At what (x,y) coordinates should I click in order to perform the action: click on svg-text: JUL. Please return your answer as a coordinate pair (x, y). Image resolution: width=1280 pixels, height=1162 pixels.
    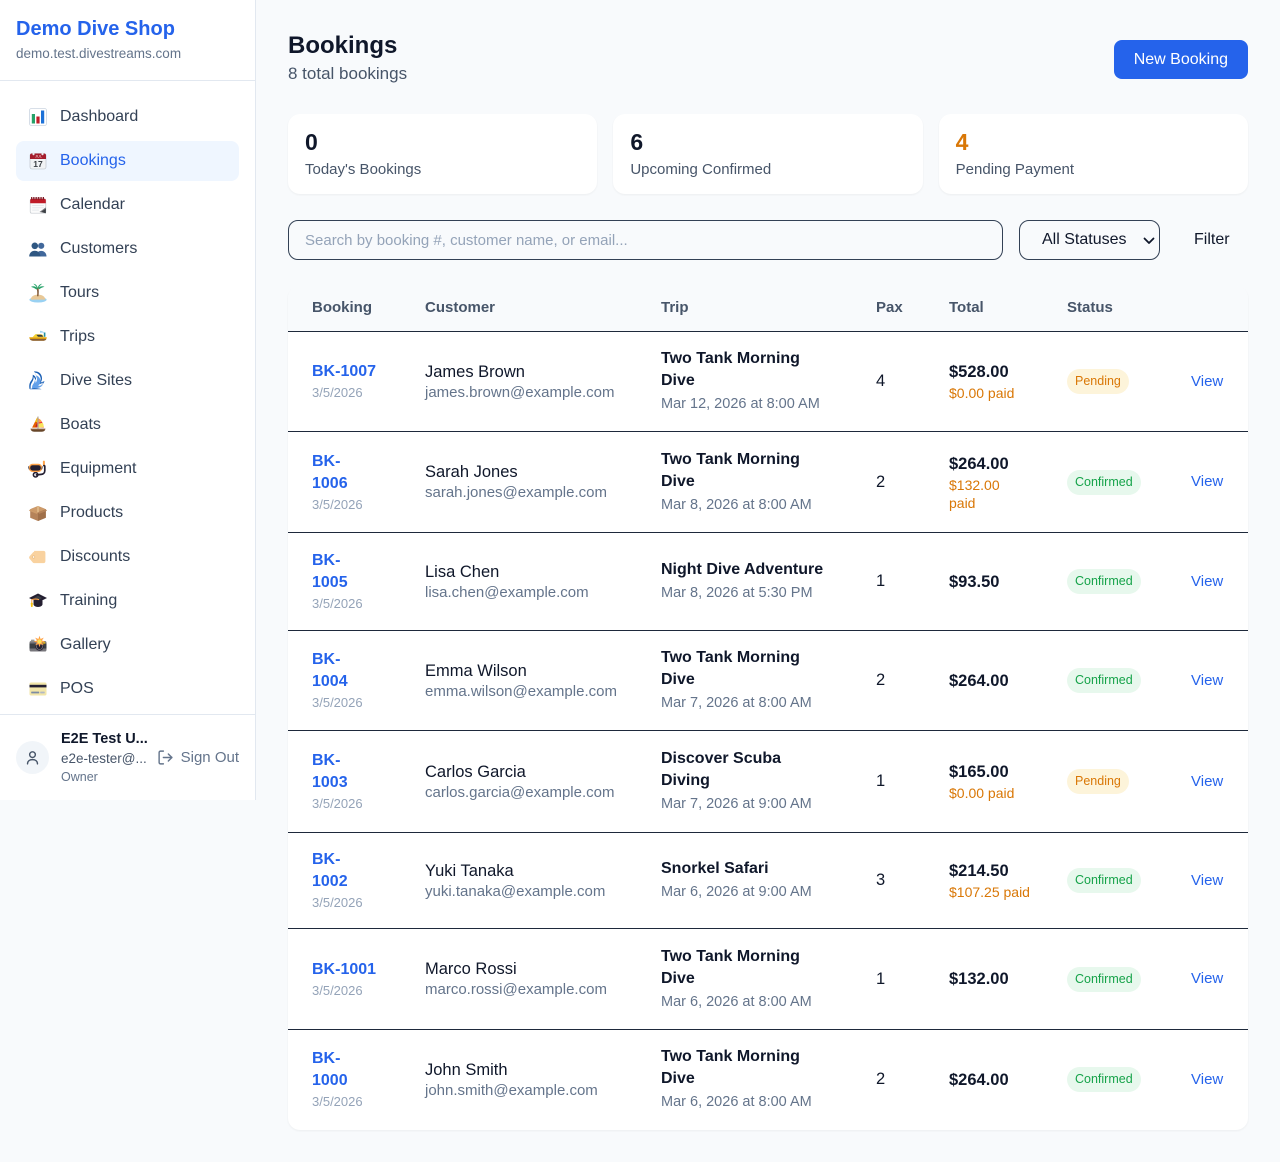
    Looking at the image, I should click on (39, 156).